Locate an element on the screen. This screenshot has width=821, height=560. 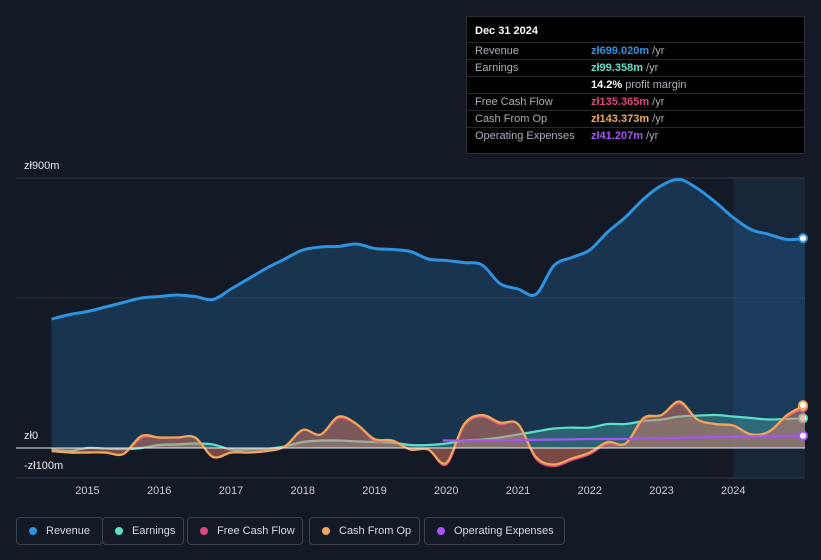
tooltip-row-label: Free Cash Flow is located at coordinates (514, 102).